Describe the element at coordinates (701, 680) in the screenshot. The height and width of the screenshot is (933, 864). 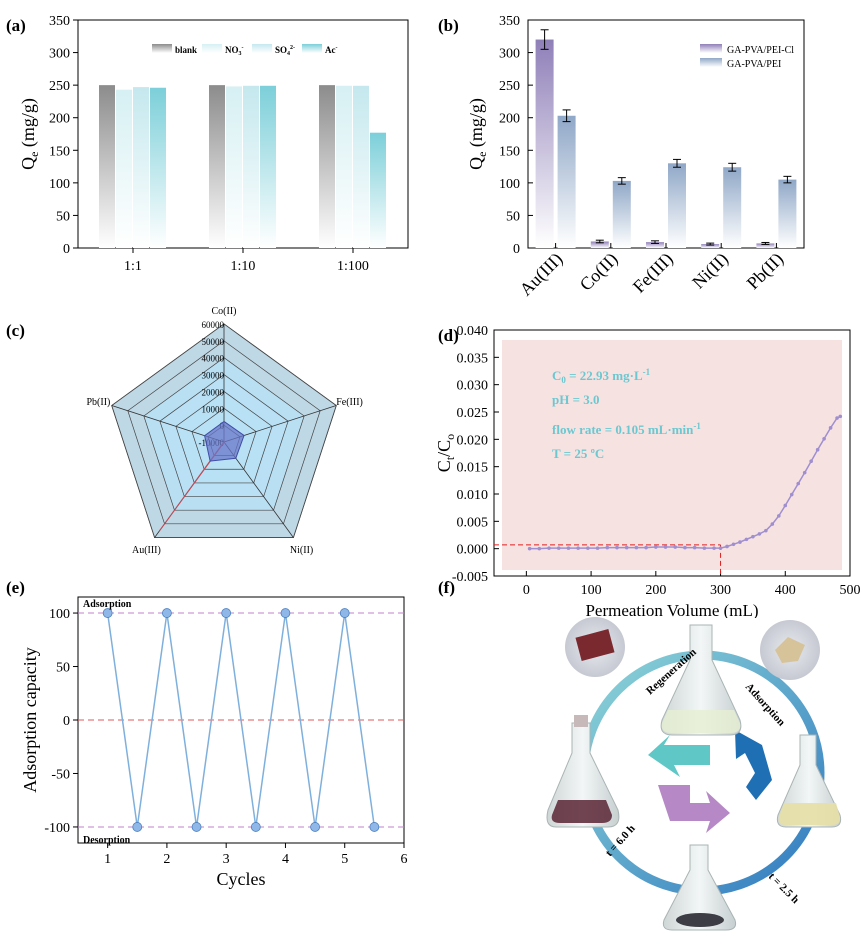
I see `flask-top` at that location.